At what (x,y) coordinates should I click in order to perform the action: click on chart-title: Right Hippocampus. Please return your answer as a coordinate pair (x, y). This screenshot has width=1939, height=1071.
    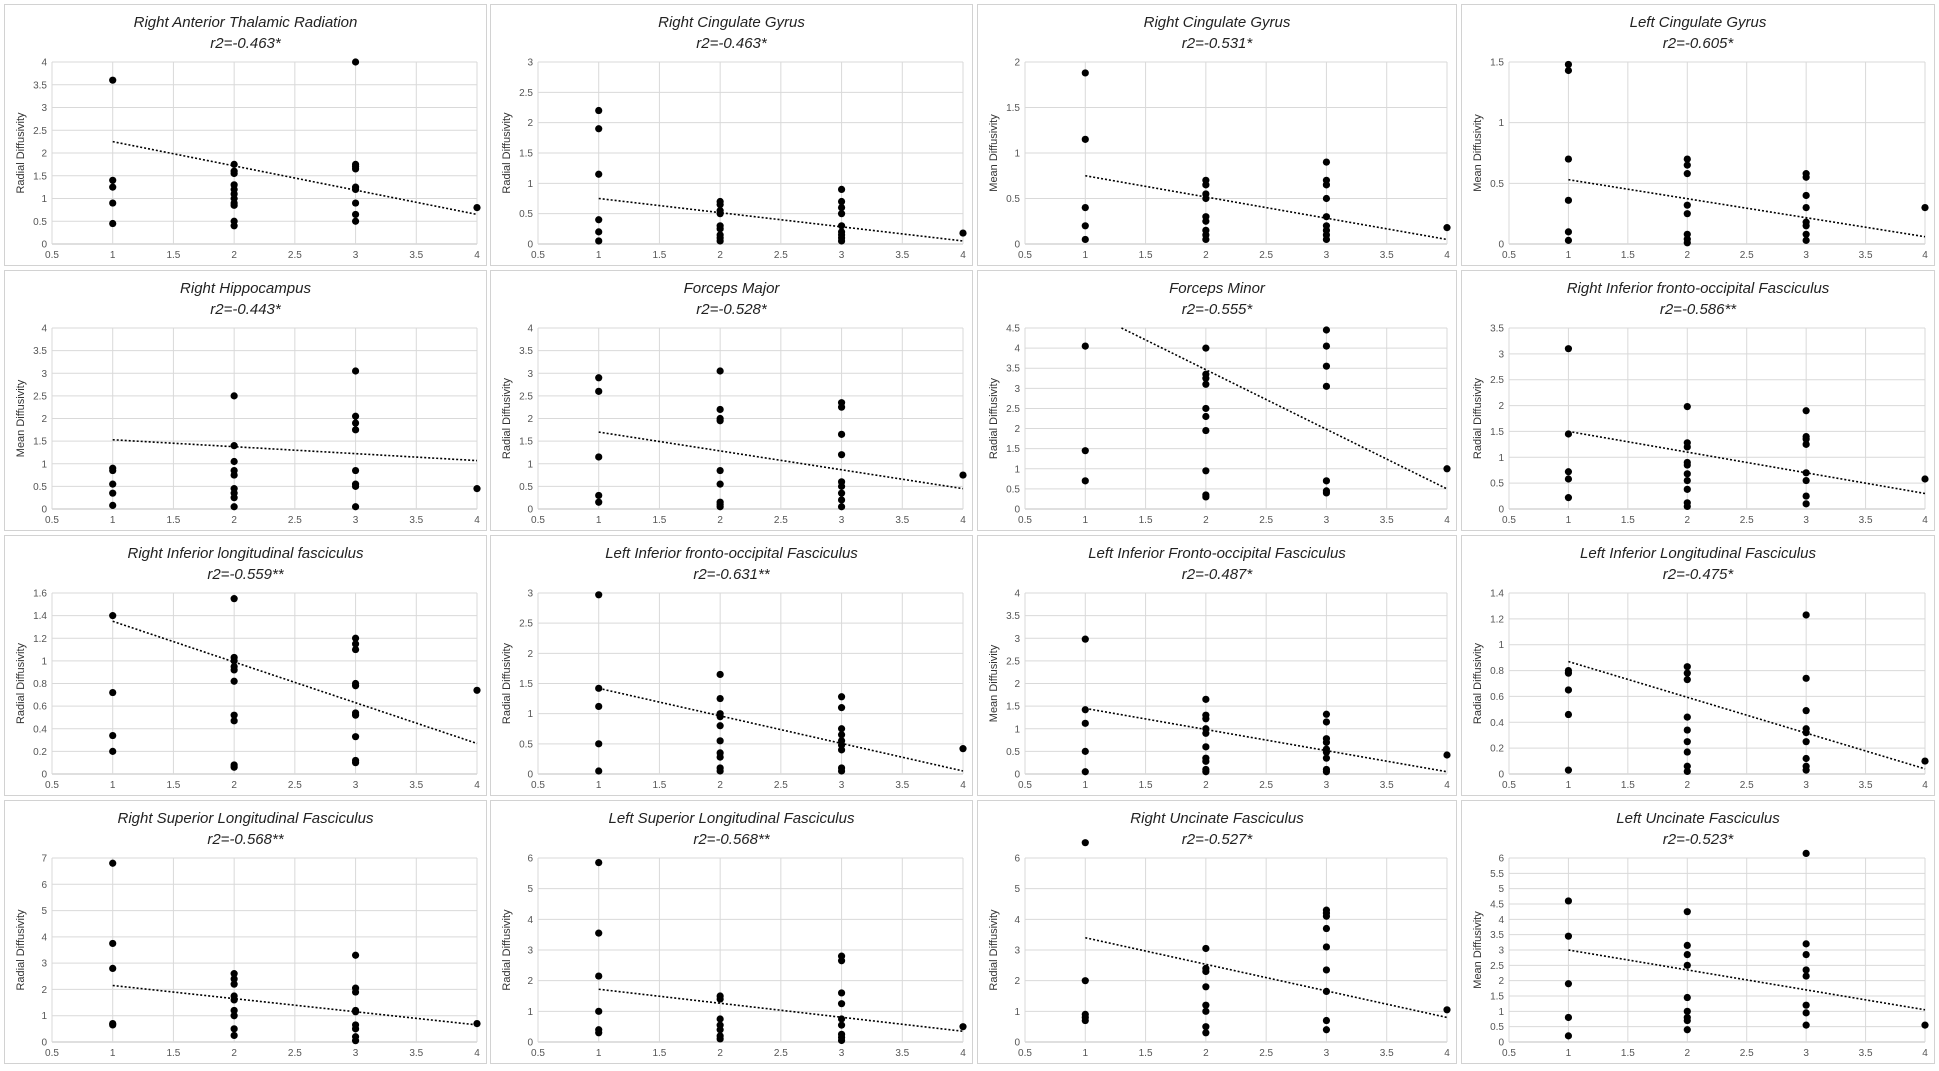
    Looking at the image, I should click on (245, 288).